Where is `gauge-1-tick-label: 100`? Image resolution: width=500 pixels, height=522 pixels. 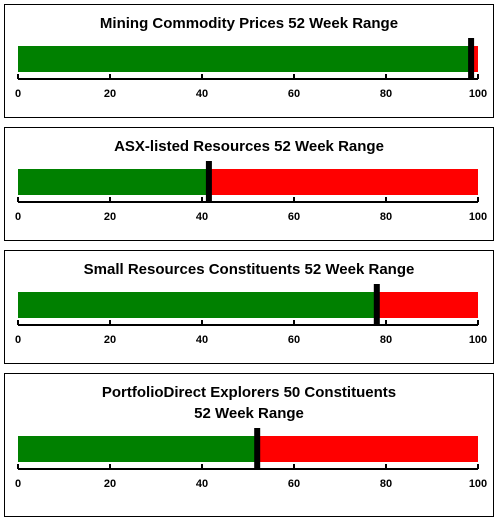 gauge-1-tick-label: 100 is located at coordinates (478, 94).